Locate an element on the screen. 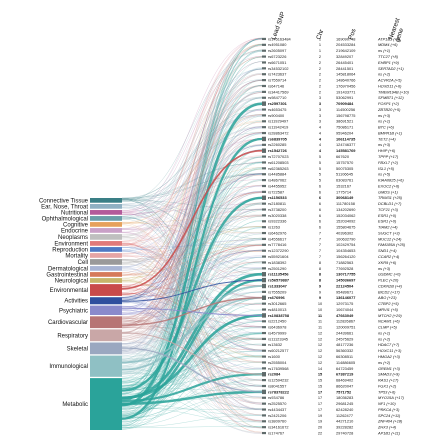 The width and height of the screenshot is (434, 440). snp-pos: 86620047 is located at coordinates (344, 385).